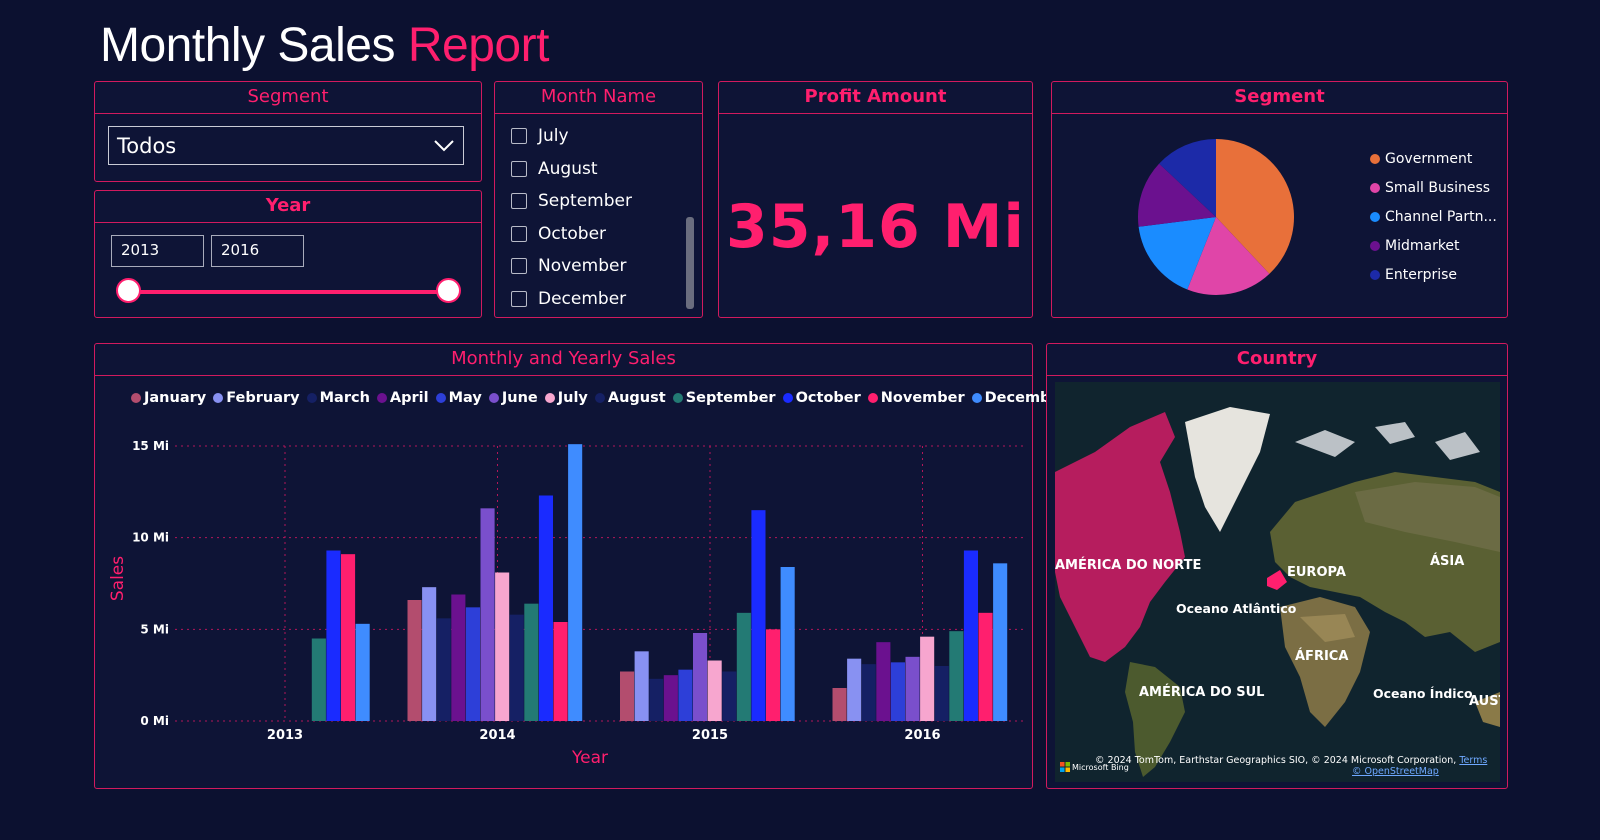  I want to click on bar-october-2013, so click(333, 636).